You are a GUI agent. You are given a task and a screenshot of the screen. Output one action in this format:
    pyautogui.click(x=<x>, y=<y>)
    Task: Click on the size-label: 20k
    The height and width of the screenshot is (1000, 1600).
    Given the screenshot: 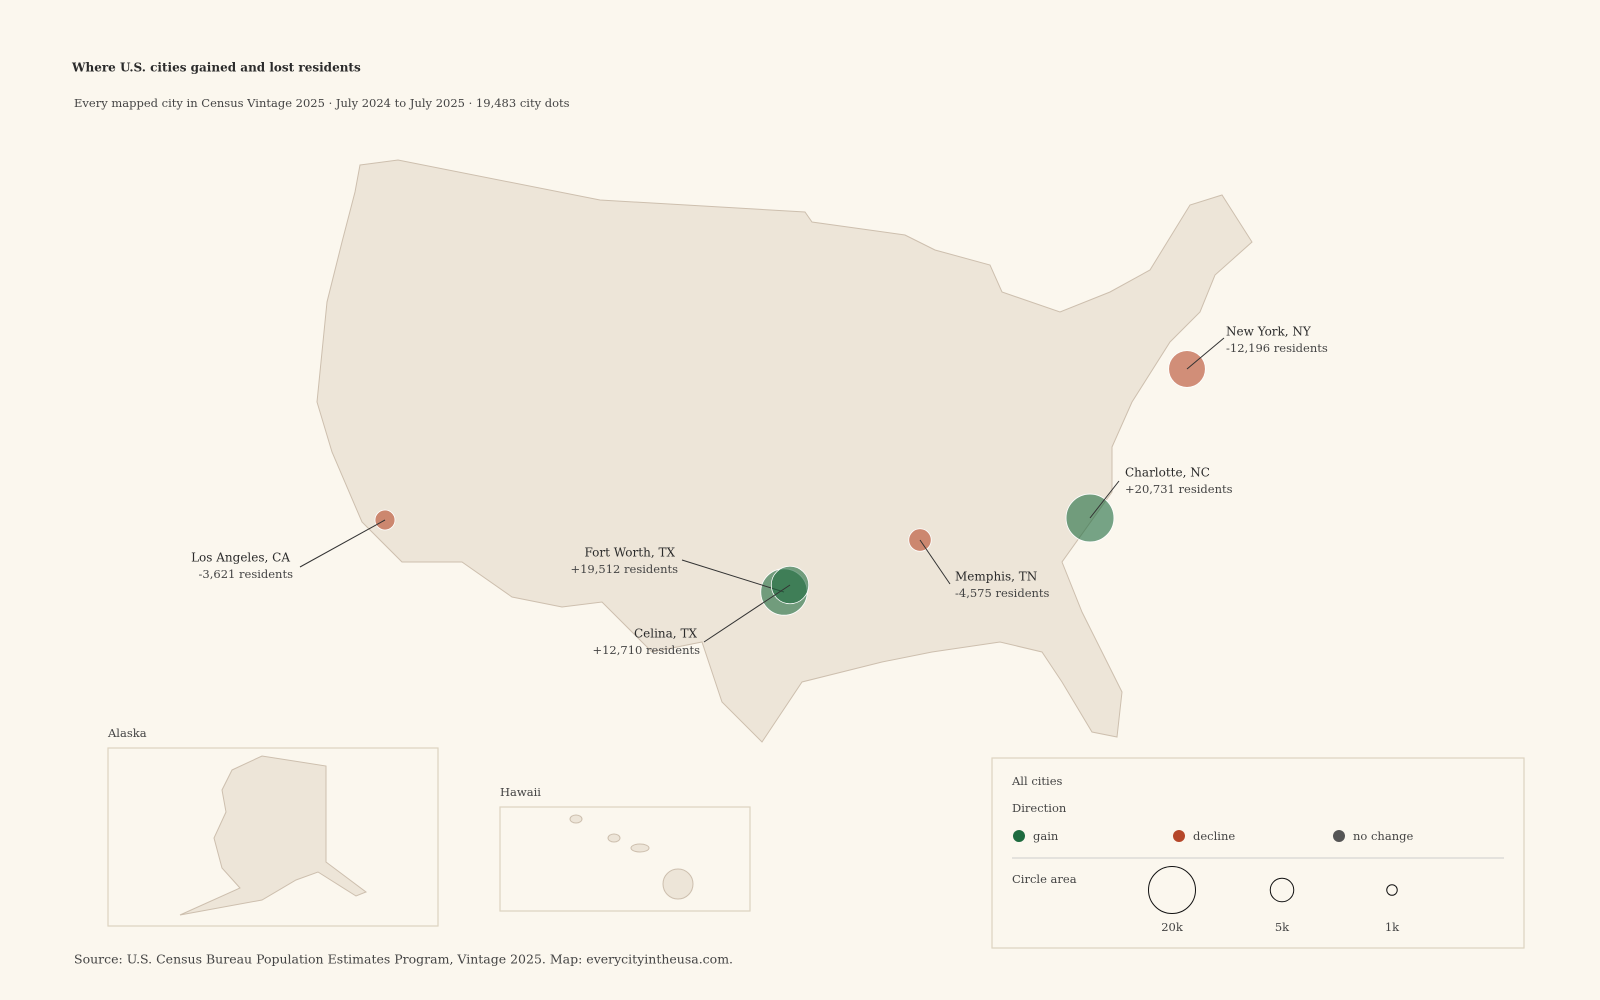 What is the action you would take?
    pyautogui.click(x=1172, y=927)
    